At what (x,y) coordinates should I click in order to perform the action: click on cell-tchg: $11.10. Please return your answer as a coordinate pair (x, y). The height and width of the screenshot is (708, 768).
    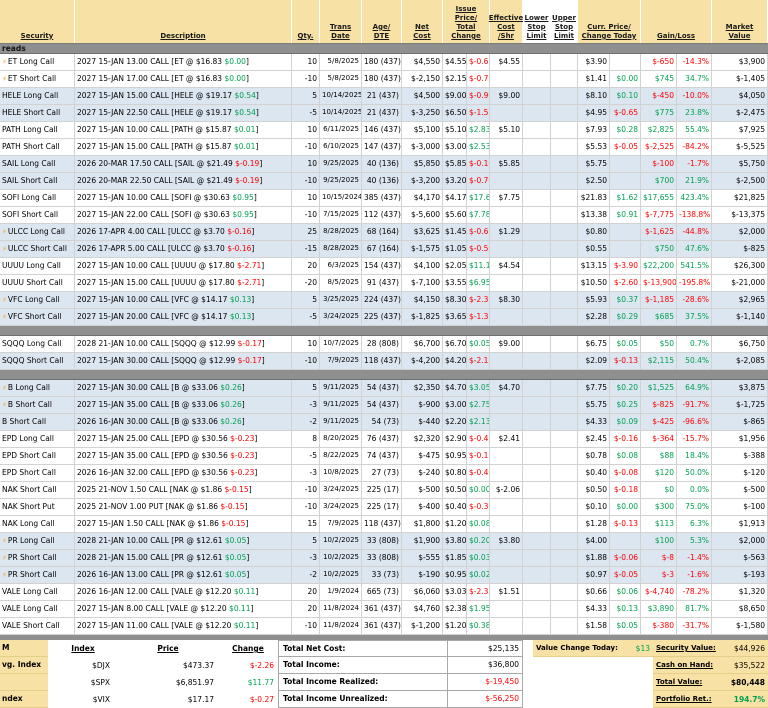
    Looking at the image, I should click on (478, 266).